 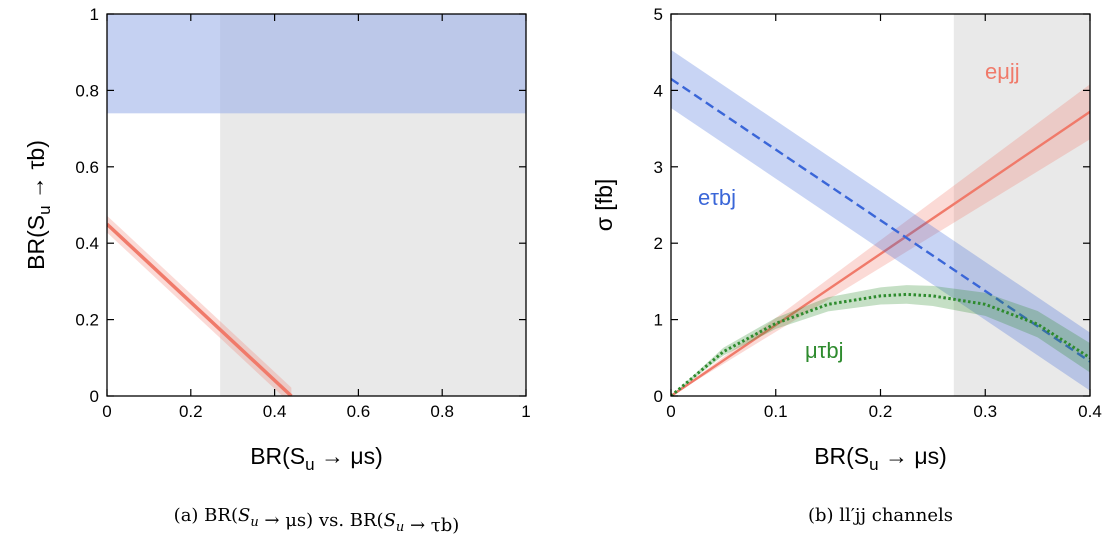 I want to click on panel-b-xtick-label: 0.2, so click(x=881, y=411).